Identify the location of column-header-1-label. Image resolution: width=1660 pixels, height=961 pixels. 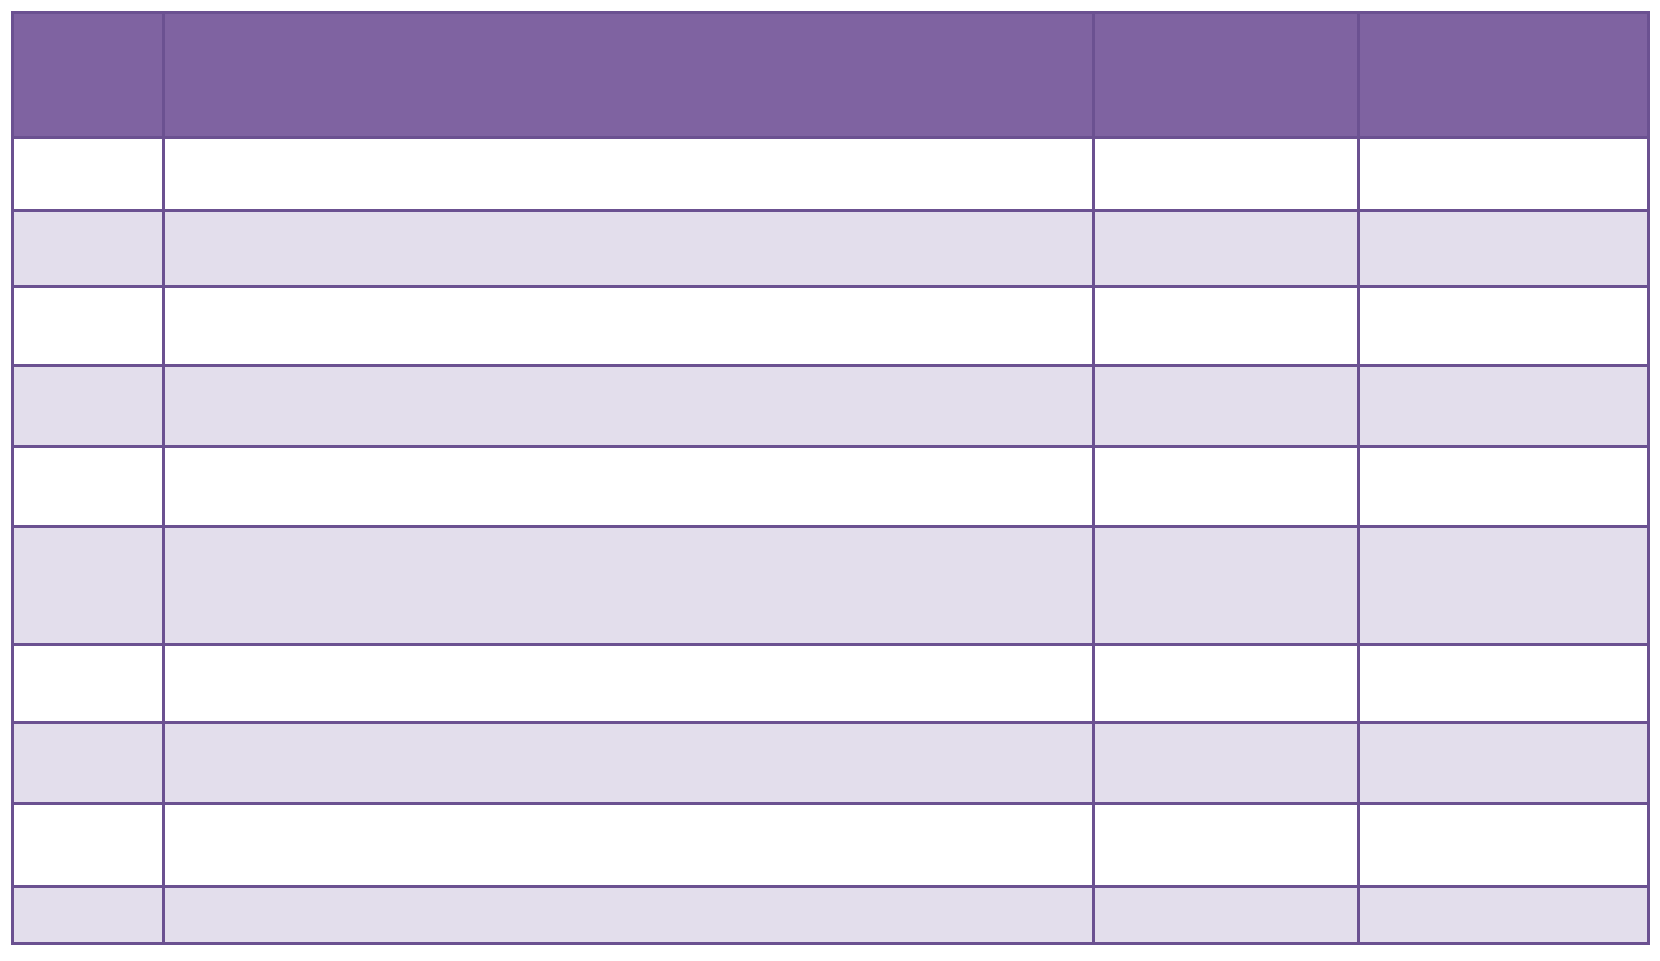
(88, 14).